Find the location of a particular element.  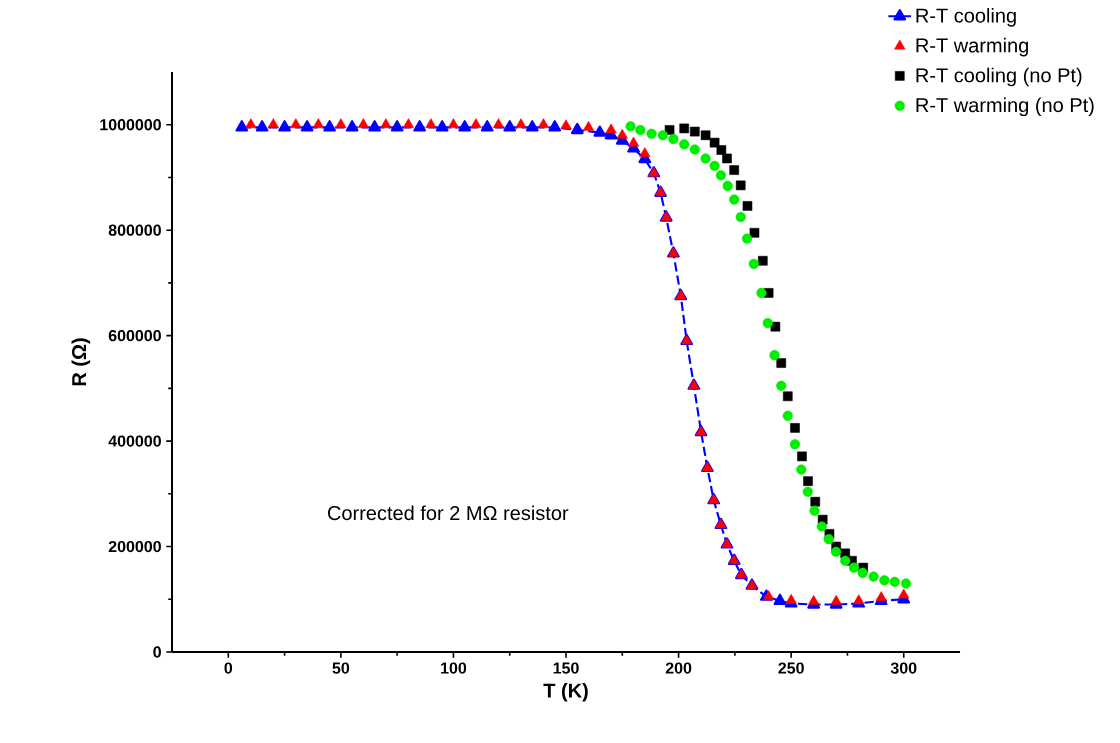

y-tick-label: 0 is located at coordinates (157, 652).